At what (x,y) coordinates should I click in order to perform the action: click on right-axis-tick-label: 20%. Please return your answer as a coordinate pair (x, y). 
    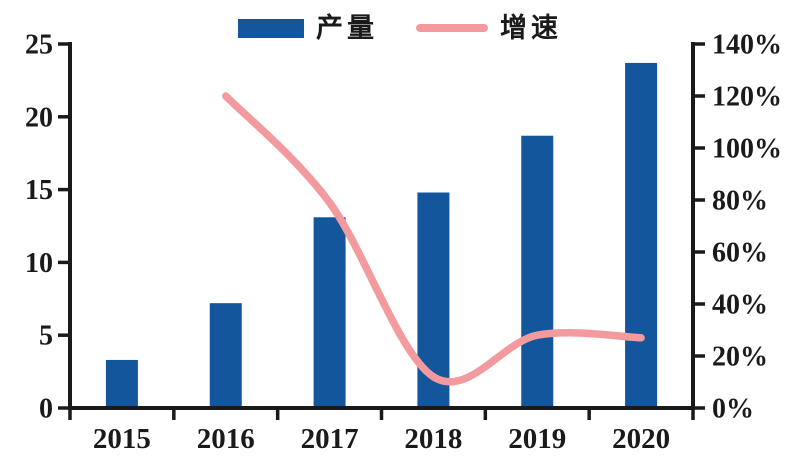
    Looking at the image, I should click on (740, 357).